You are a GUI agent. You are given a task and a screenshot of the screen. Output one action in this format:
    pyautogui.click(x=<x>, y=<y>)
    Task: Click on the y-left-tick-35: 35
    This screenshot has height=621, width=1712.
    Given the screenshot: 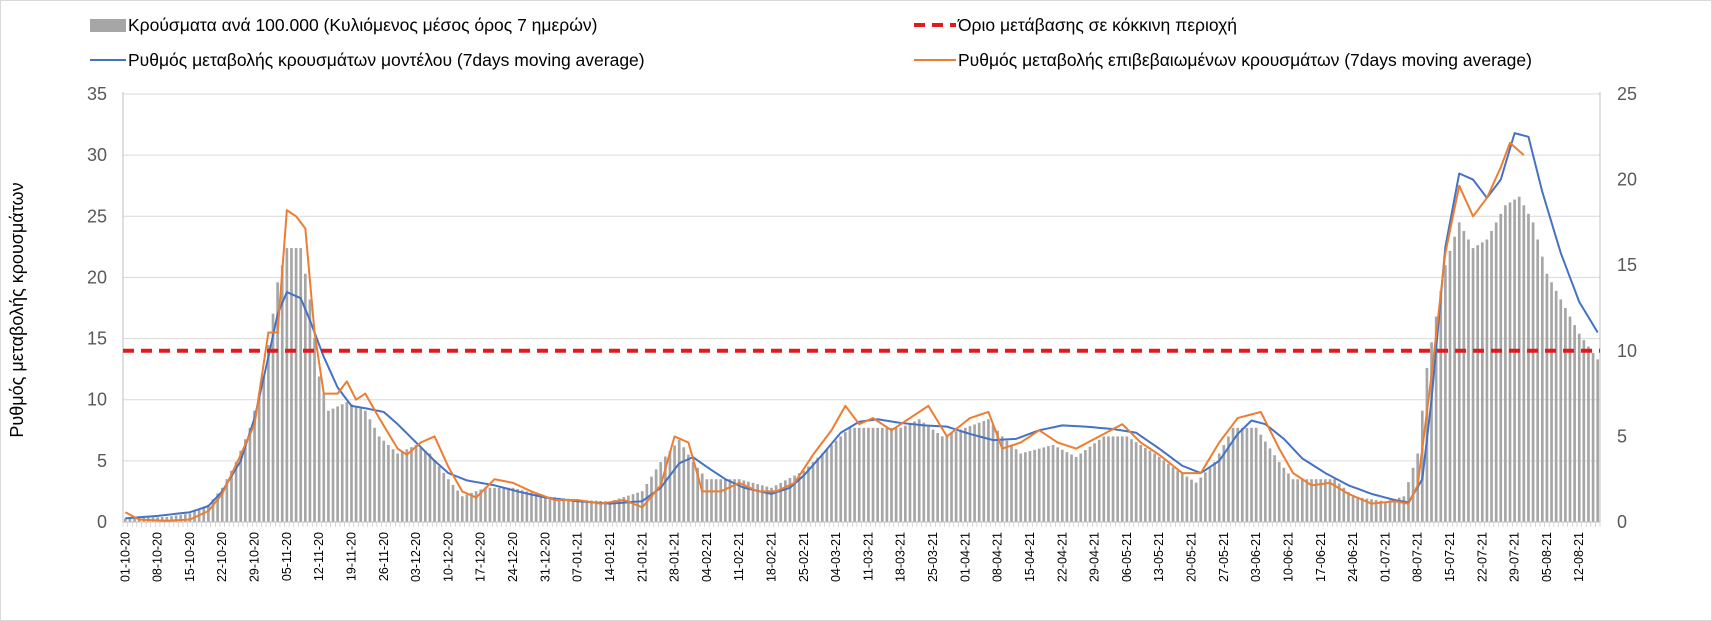 What is the action you would take?
    pyautogui.click(x=97, y=94)
    